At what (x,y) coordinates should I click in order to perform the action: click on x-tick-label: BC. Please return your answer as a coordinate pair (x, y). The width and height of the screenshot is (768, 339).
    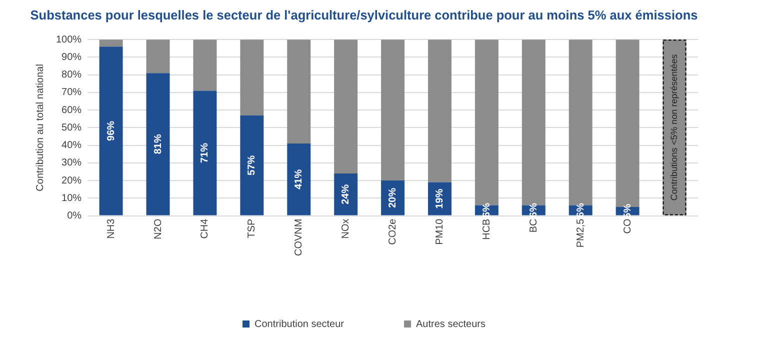
    Looking at the image, I should click on (534, 225).